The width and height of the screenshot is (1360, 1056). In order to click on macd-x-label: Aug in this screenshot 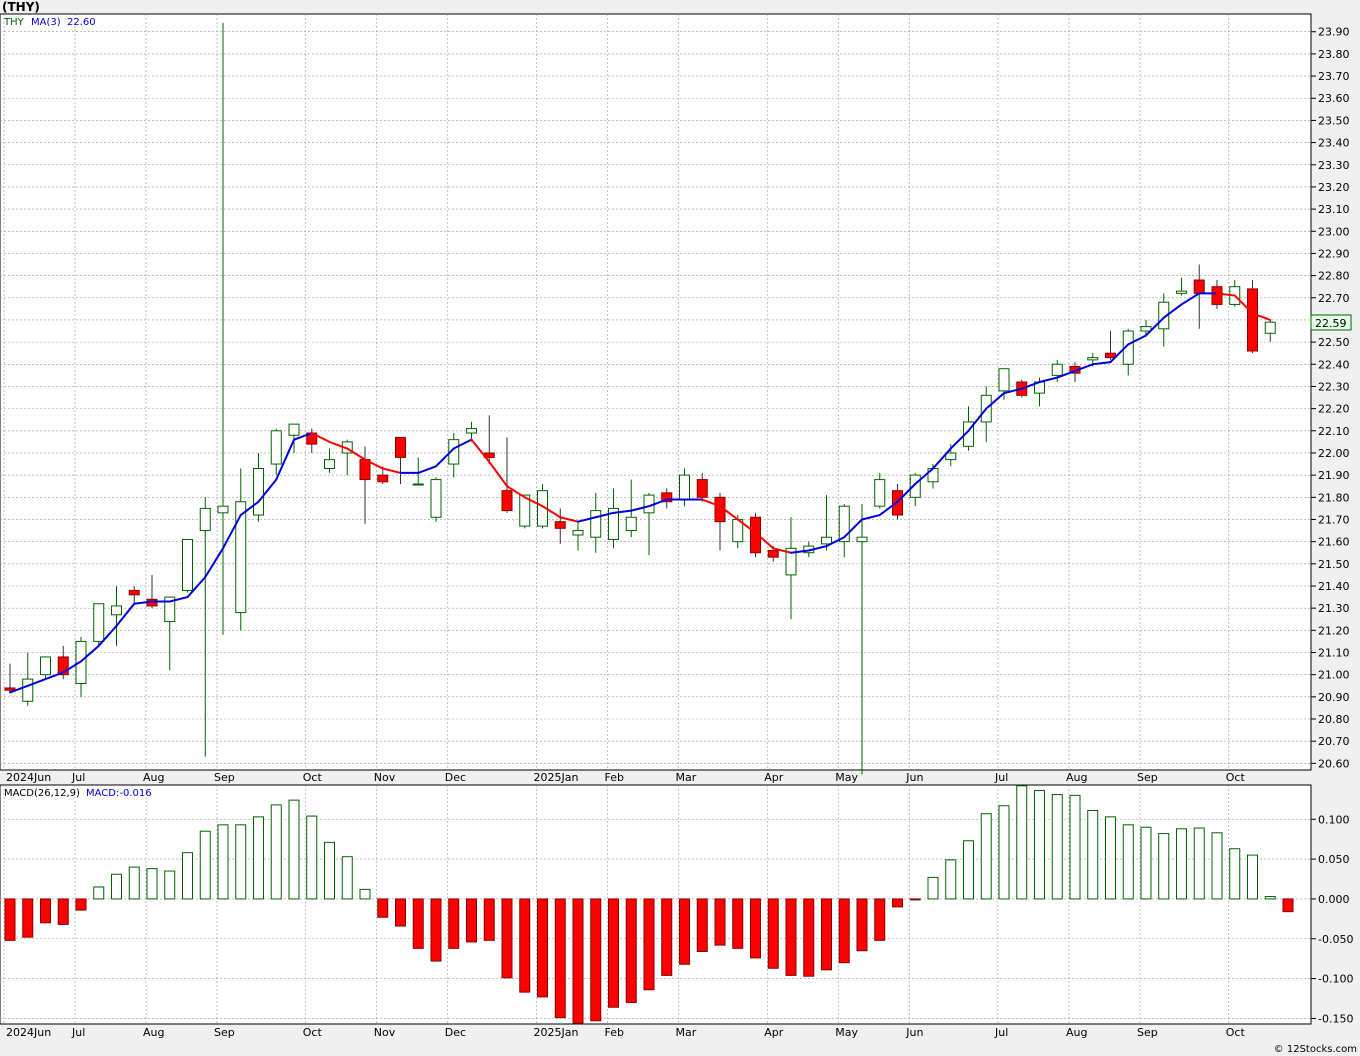, I will do `click(153, 1032)`.